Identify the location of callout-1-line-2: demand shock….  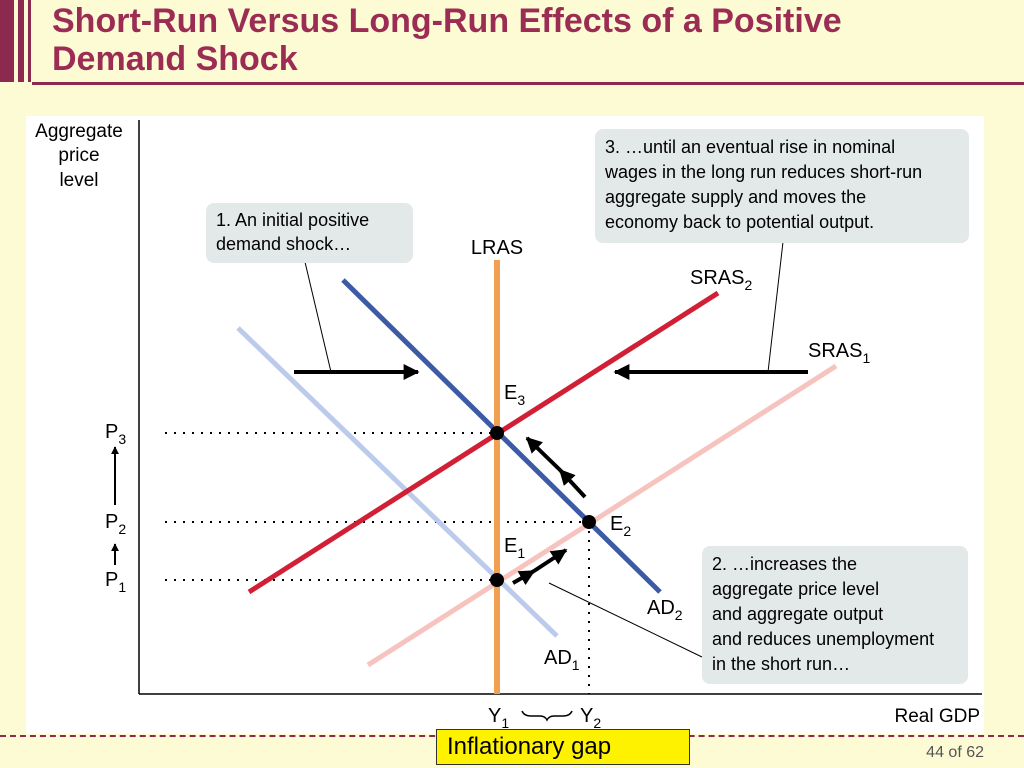
(283, 244).